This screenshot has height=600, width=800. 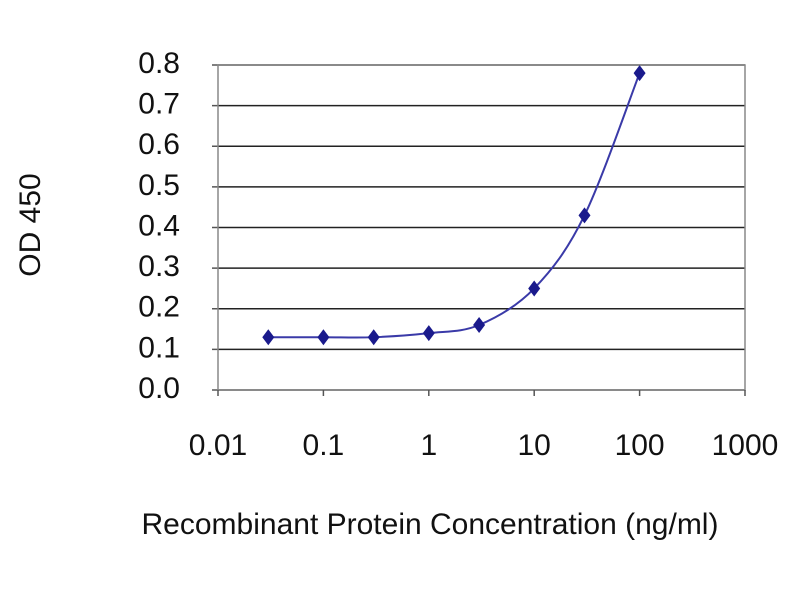 I want to click on x-tick-label: 0.01, so click(x=218, y=445).